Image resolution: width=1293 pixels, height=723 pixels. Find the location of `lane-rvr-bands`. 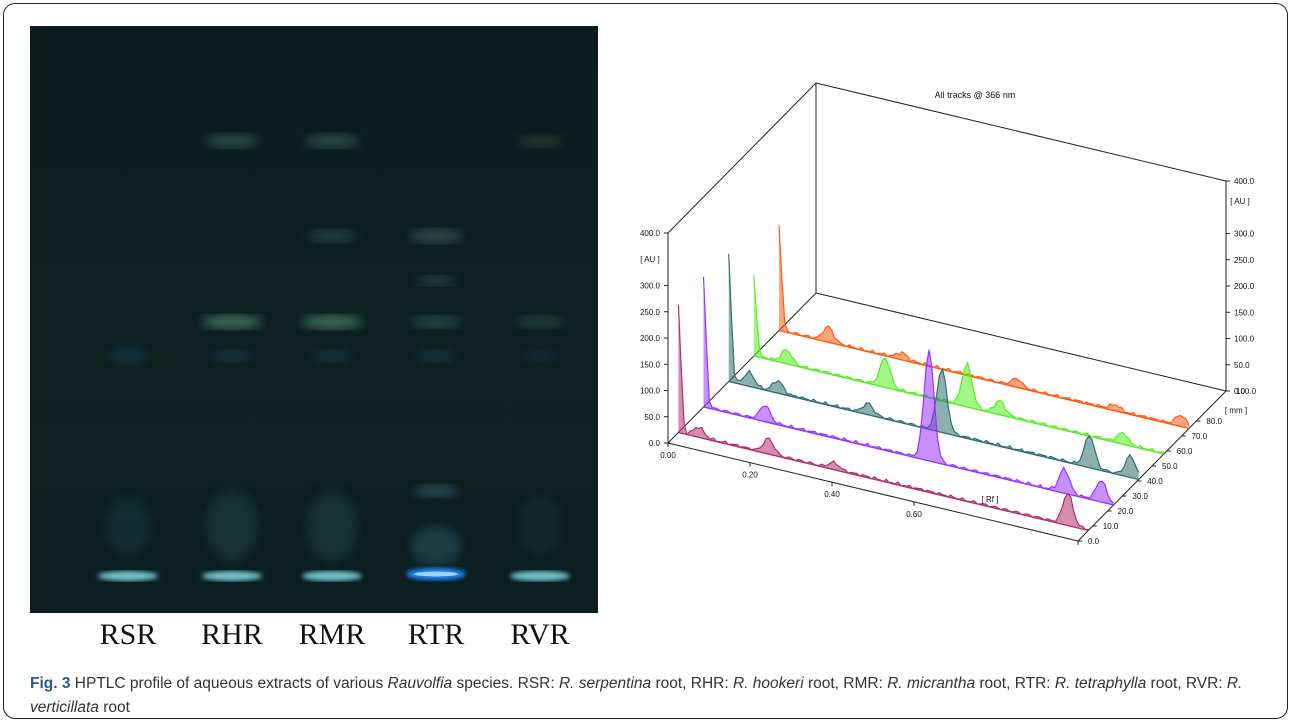

lane-rvr-bands is located at coordinates (540, 358).